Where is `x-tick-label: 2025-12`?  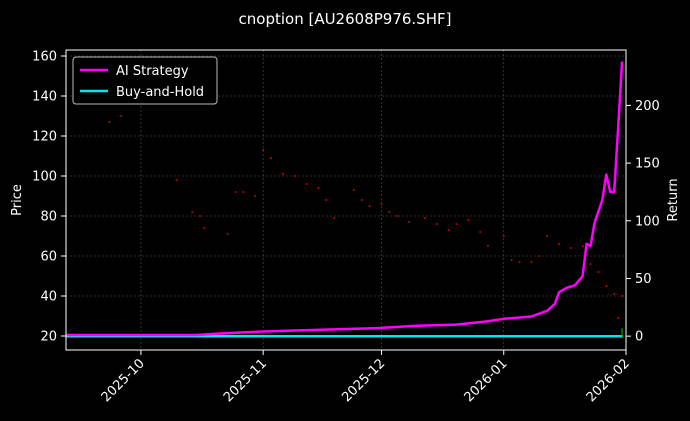 x-tick-label: 2025-12 is located at coordinates (363, 380).